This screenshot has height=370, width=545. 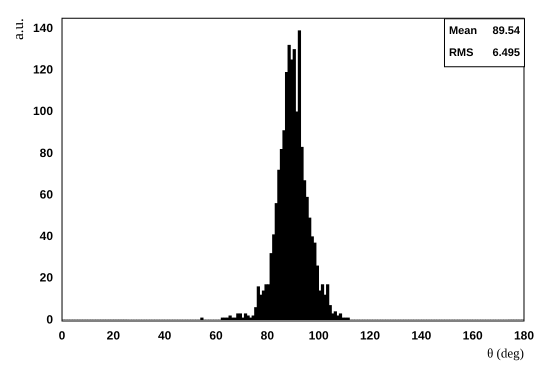 What do you see at coordinates (484, 53) in the screenshot?
I see `text: RMS 6.495` at bounding box center [484, 53].